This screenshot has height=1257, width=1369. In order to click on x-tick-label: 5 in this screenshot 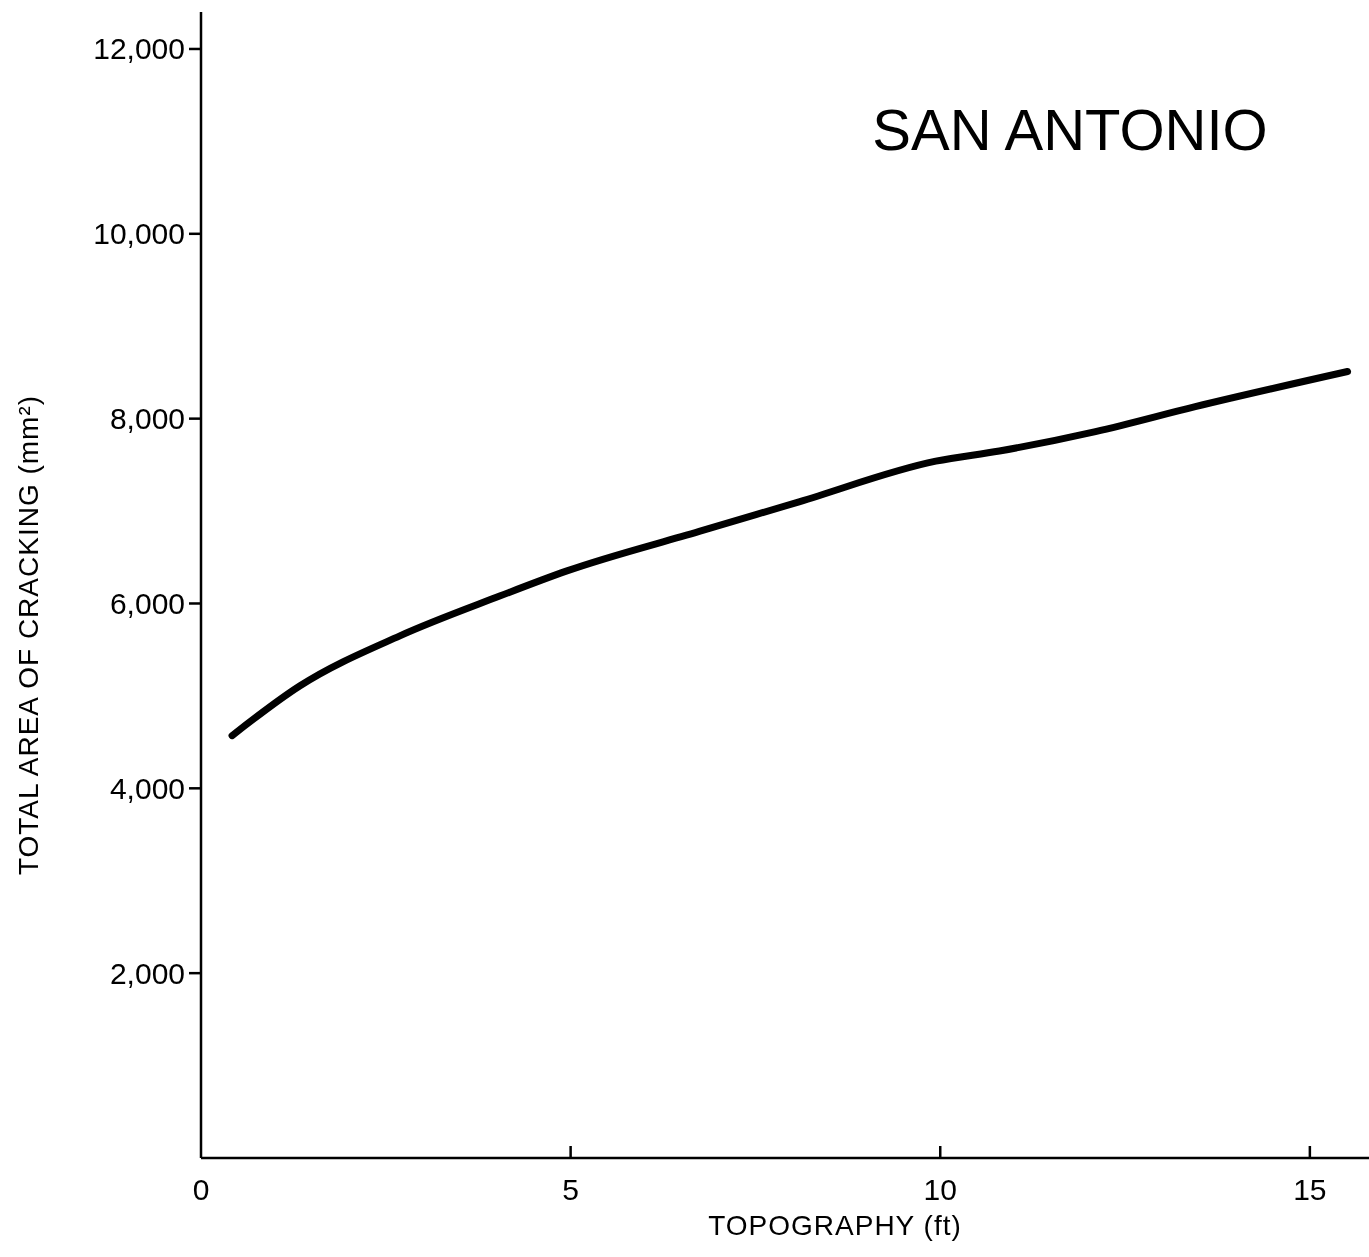, I will do `click(570, 1189)`.